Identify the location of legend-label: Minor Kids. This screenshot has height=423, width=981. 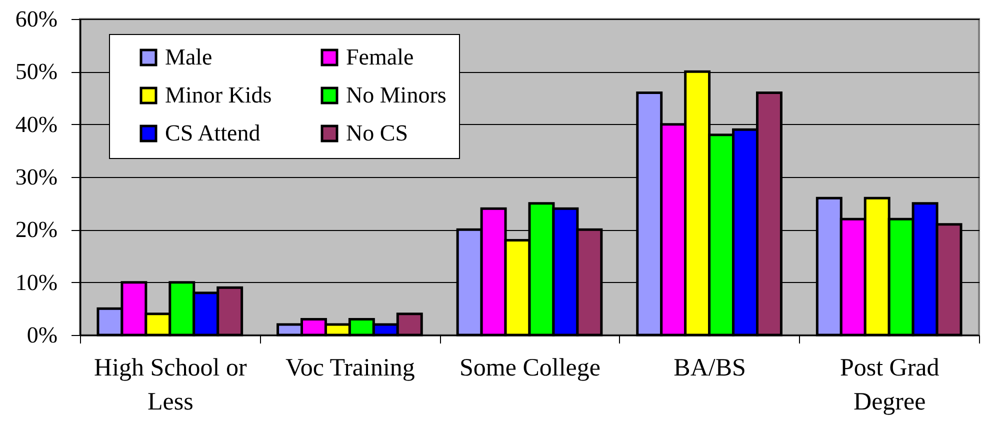
(218, 95).